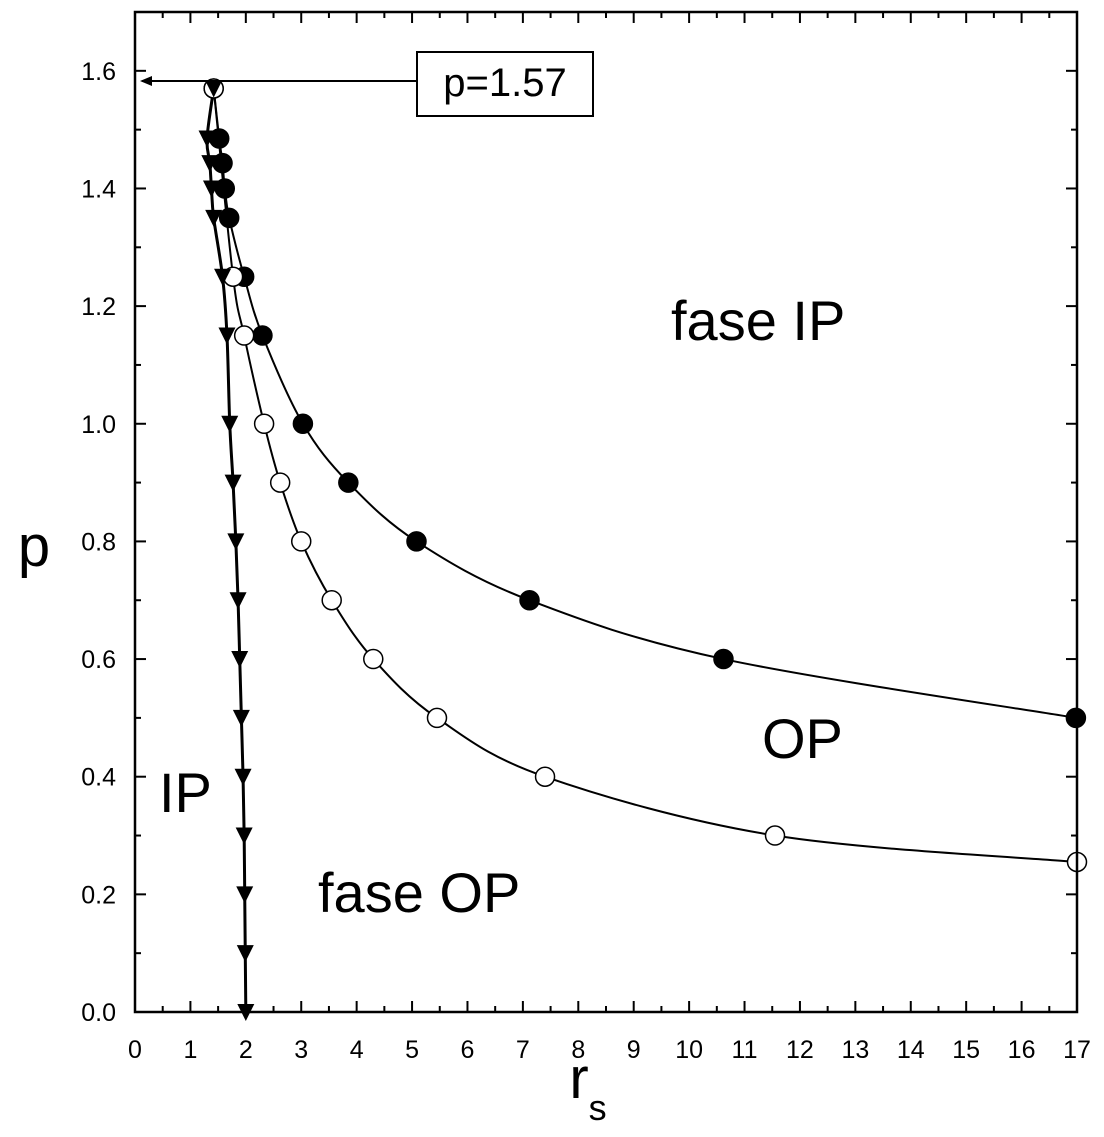 This screenshot has height=1137, width=1104. Describe the element at coordinates (190, 1050) in the screenshot. I see `x-tick-label: 1` at that location.